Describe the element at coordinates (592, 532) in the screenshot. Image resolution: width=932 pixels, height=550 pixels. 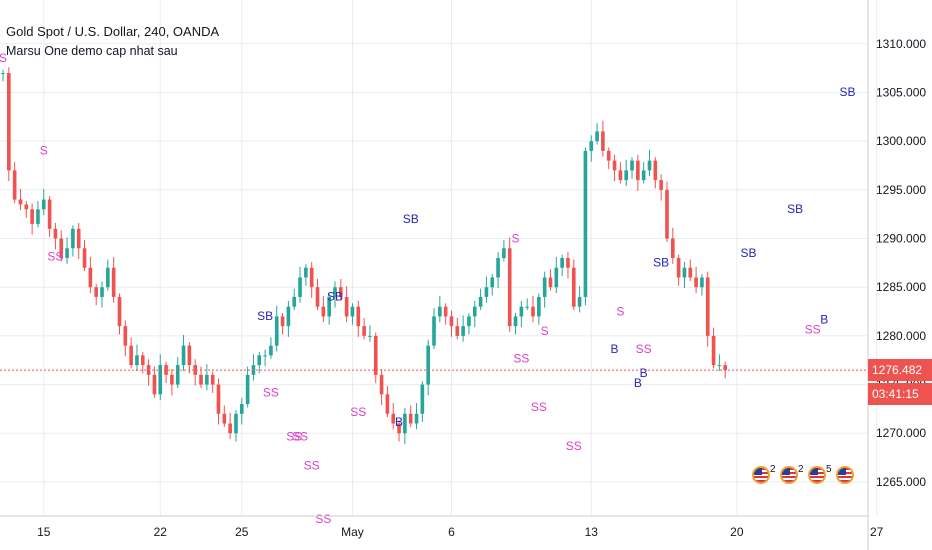
I see `time-tick-label: 13` at that location.